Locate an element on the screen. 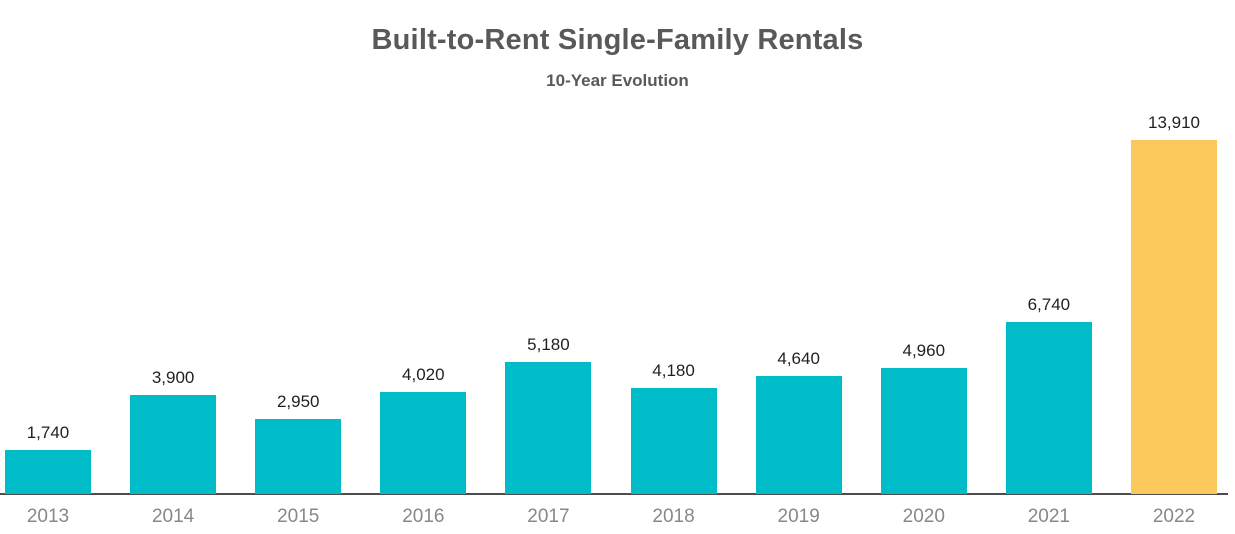 This screenshot has height=534, width=1235. x-axis-label-2014: 2014 is located at coordinates (173, 516).